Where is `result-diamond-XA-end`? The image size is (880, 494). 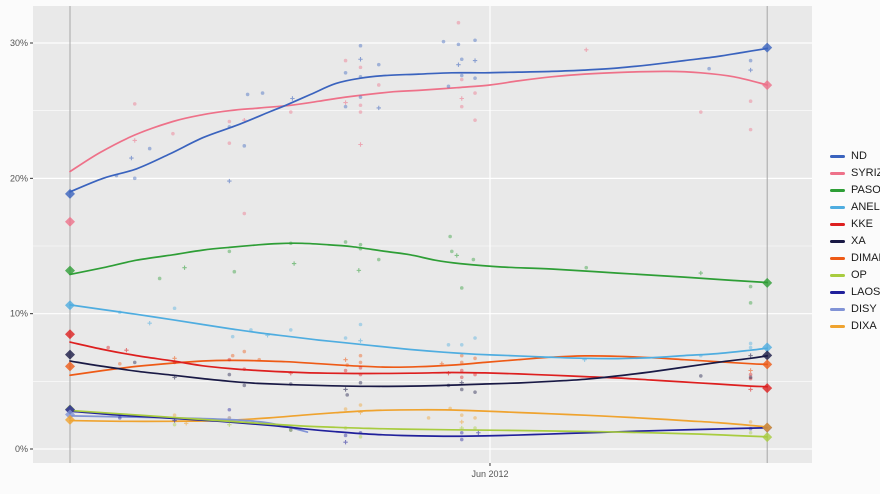
result-diamond-XA-end is located at coordinates (767, 355).